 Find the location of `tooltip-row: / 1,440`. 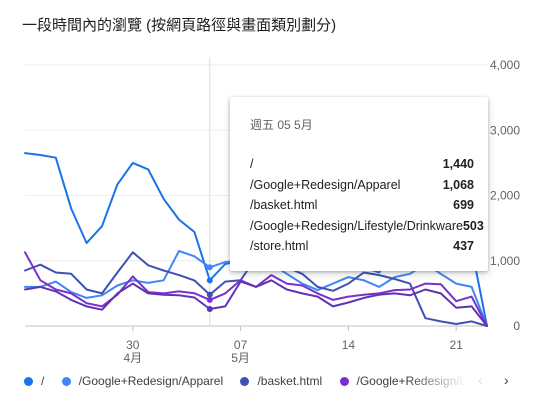

tooltip-row: / 1,440 is located at coordinates (362, 164).